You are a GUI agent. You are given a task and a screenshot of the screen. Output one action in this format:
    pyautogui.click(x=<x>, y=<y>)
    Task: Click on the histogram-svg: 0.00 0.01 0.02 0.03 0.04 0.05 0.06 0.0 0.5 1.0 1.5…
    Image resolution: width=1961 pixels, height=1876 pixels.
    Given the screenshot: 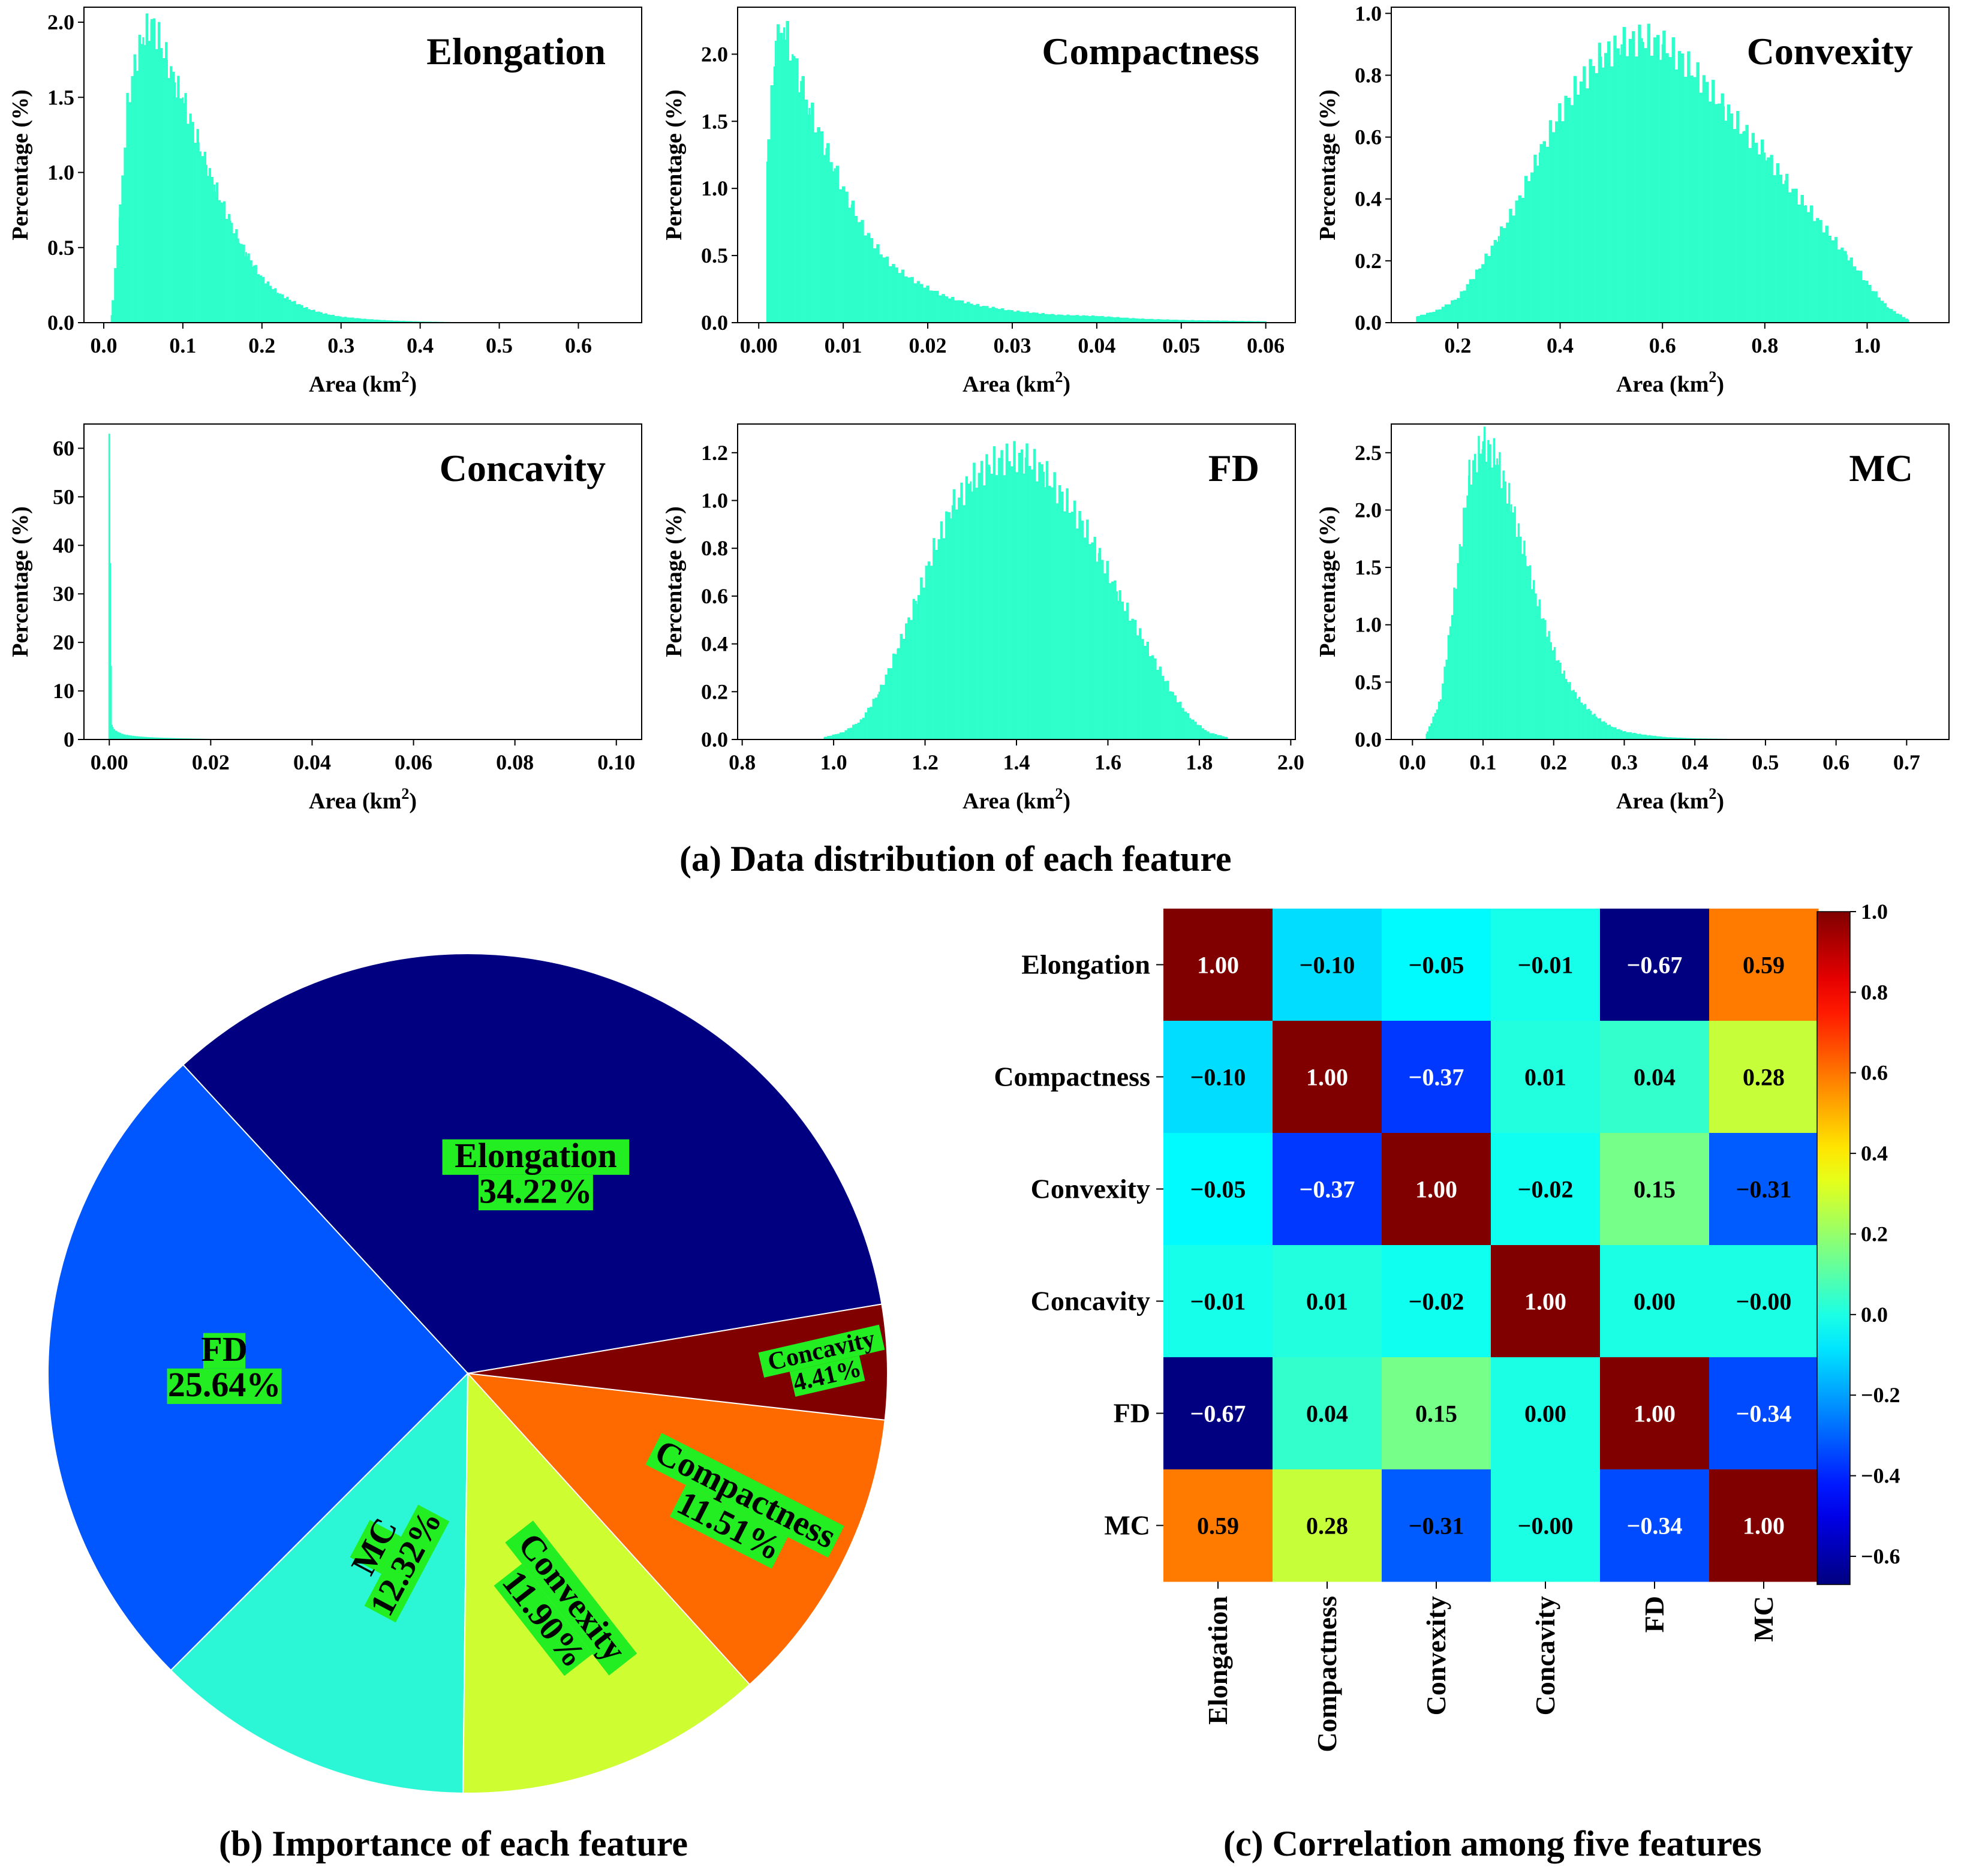 What is the action you would take?
    pyautogui.click(x=978, y=202)
    